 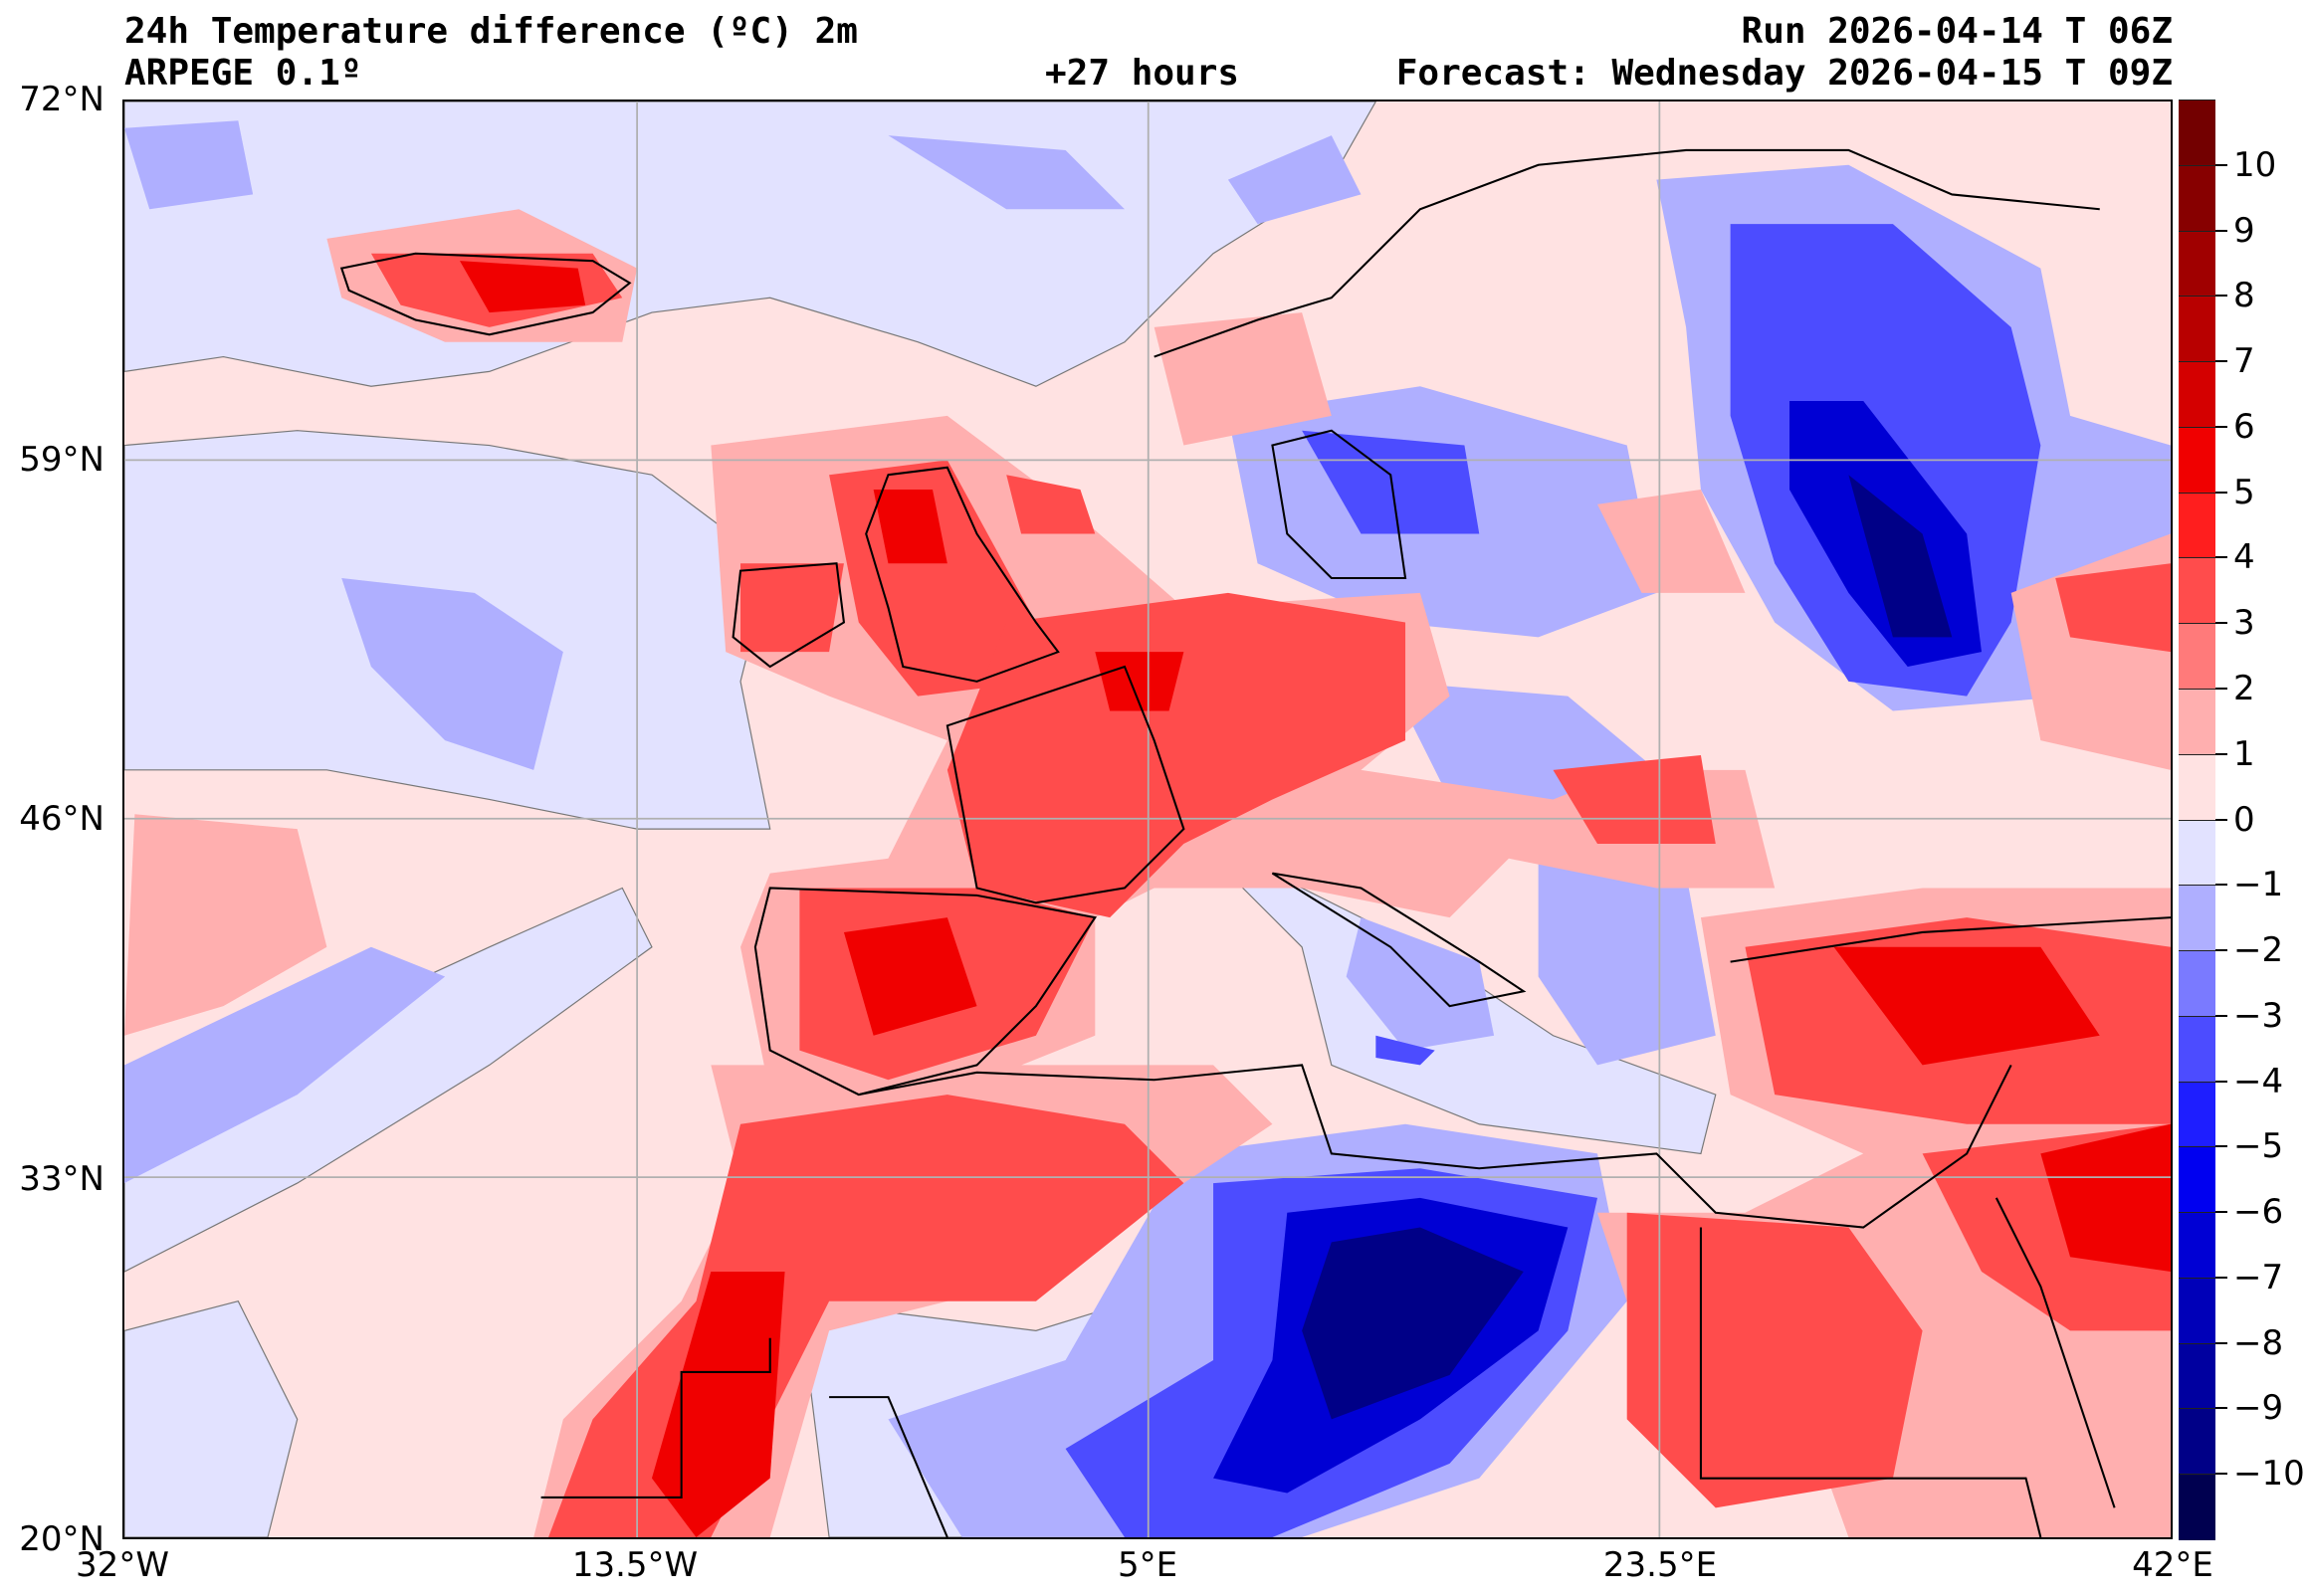 I want to click on lon-label-5e: 5°E, so click(x=1147, y=1565).